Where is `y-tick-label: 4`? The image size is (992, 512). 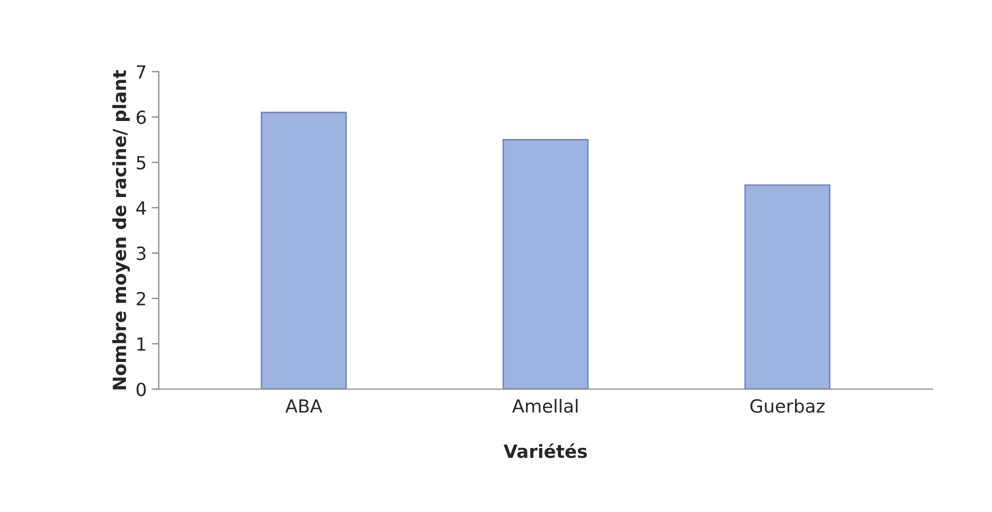 y-tick-label: 4 is located at coordinates (141, 208).